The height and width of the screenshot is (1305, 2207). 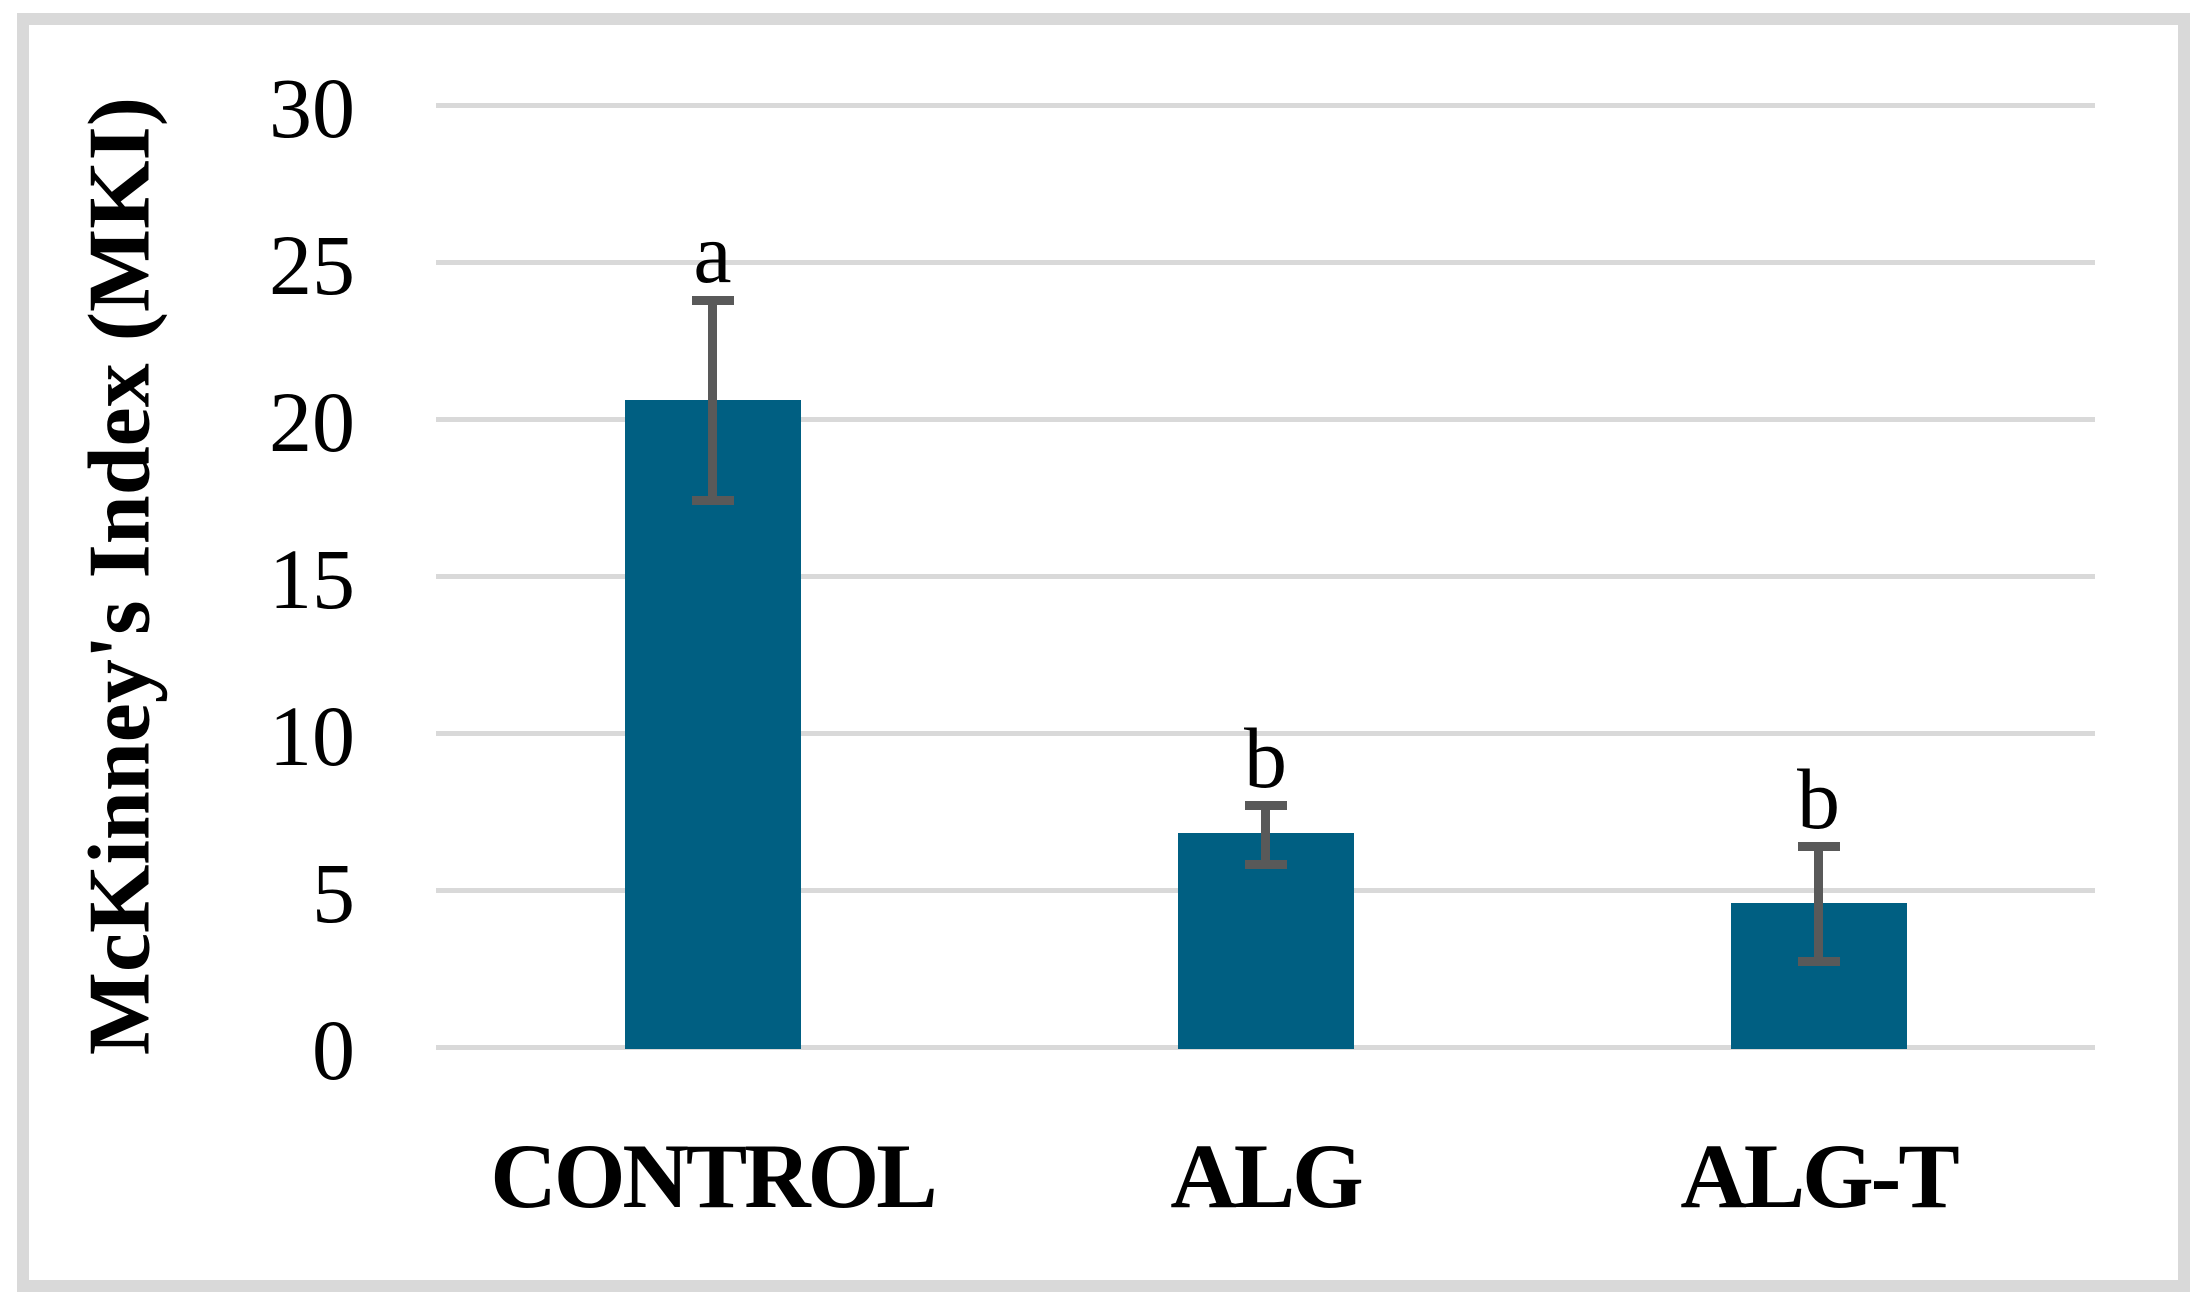 What do you see at coordinates (312, 265) in the screenshot?
I see `y-tick-label: 25` at bounding box center [312, 265].